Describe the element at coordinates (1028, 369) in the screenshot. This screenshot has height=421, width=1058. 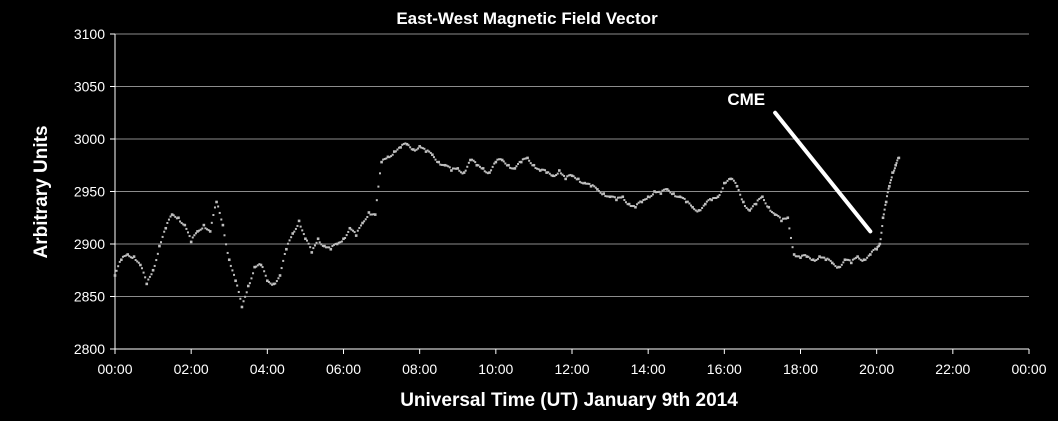
I see `x-tick-label: 00:00` at that location.